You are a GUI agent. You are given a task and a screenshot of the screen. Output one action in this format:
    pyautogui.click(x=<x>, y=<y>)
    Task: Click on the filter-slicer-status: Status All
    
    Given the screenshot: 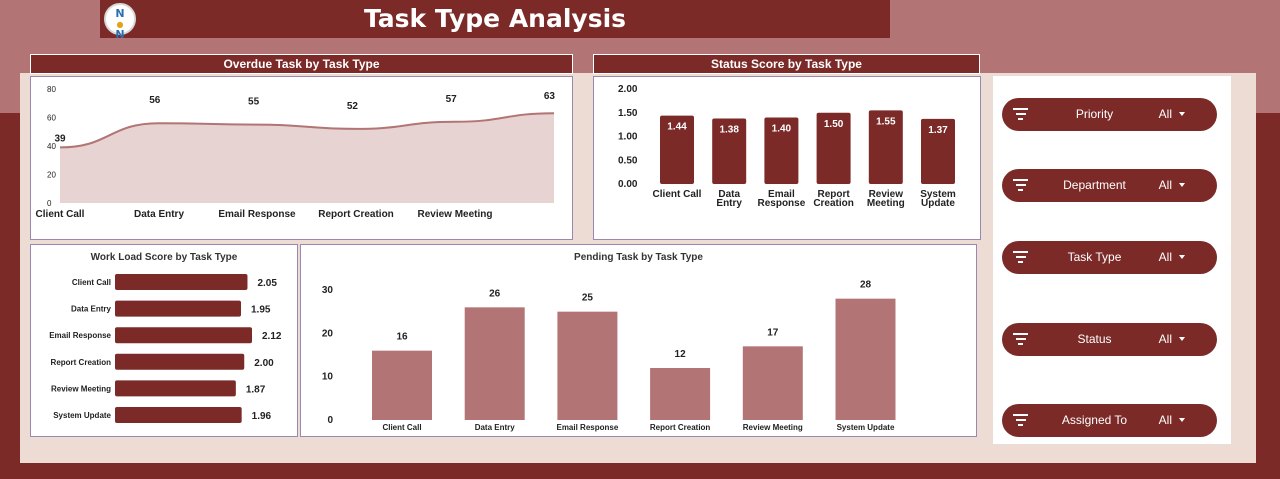 What is the action you would take?
    pyautogui.click(x=1109, y=339)
    